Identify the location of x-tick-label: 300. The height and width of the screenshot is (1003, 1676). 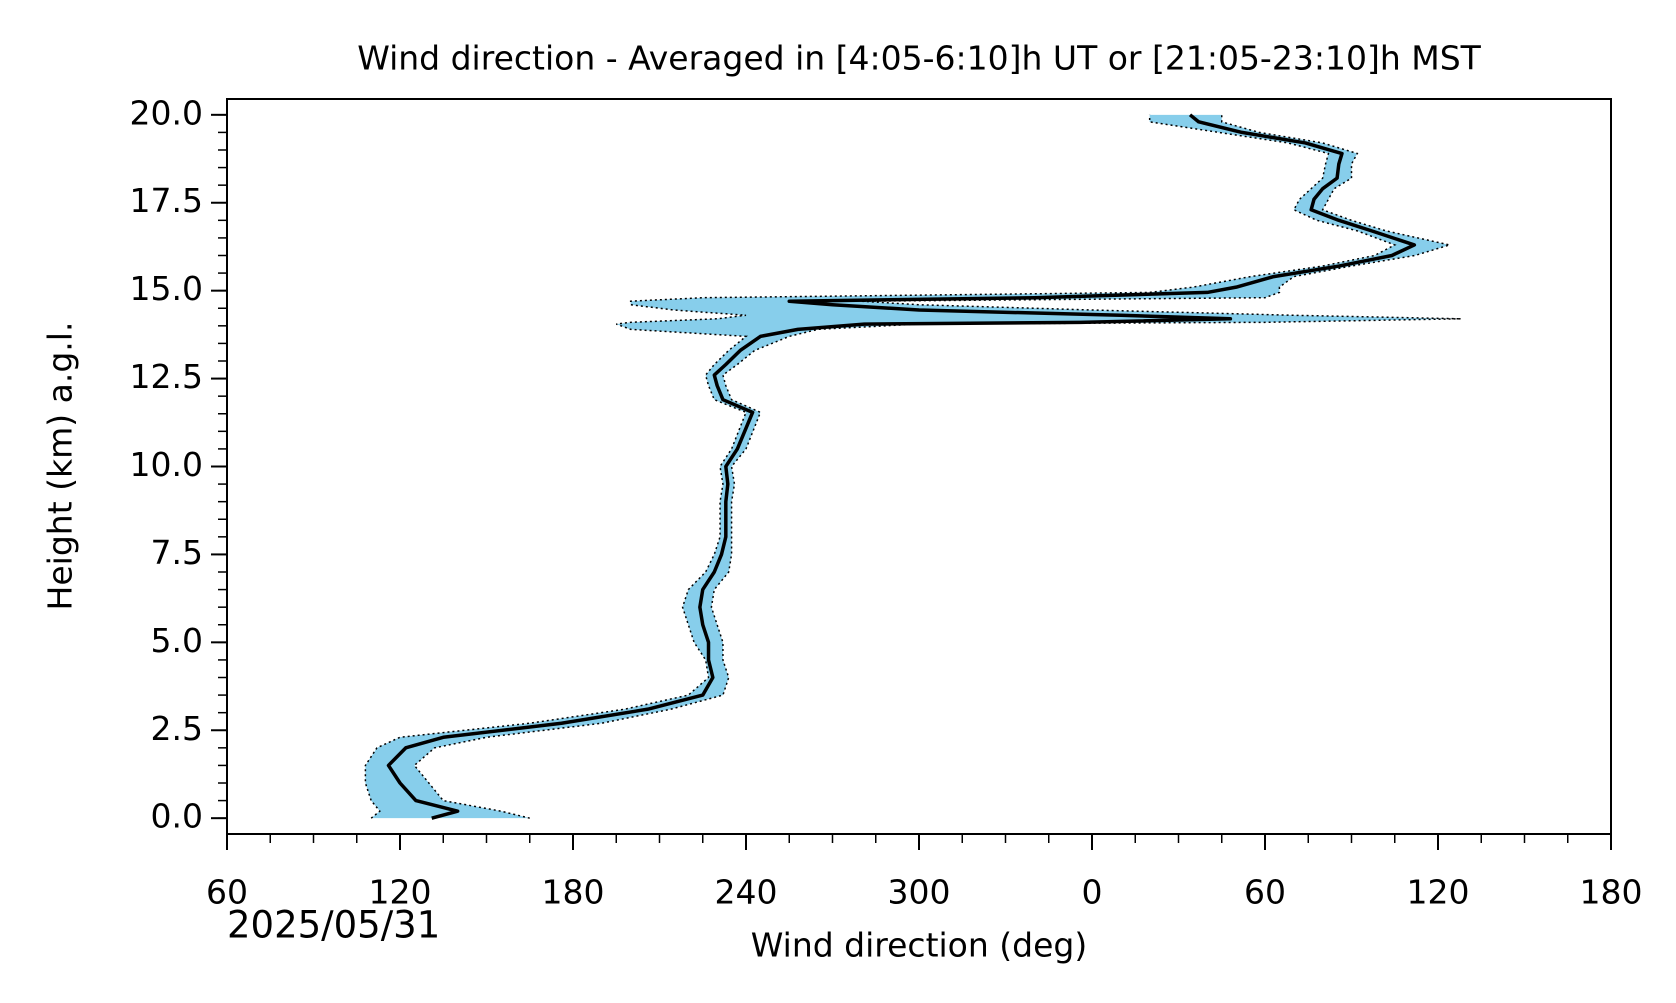
(919, 892).